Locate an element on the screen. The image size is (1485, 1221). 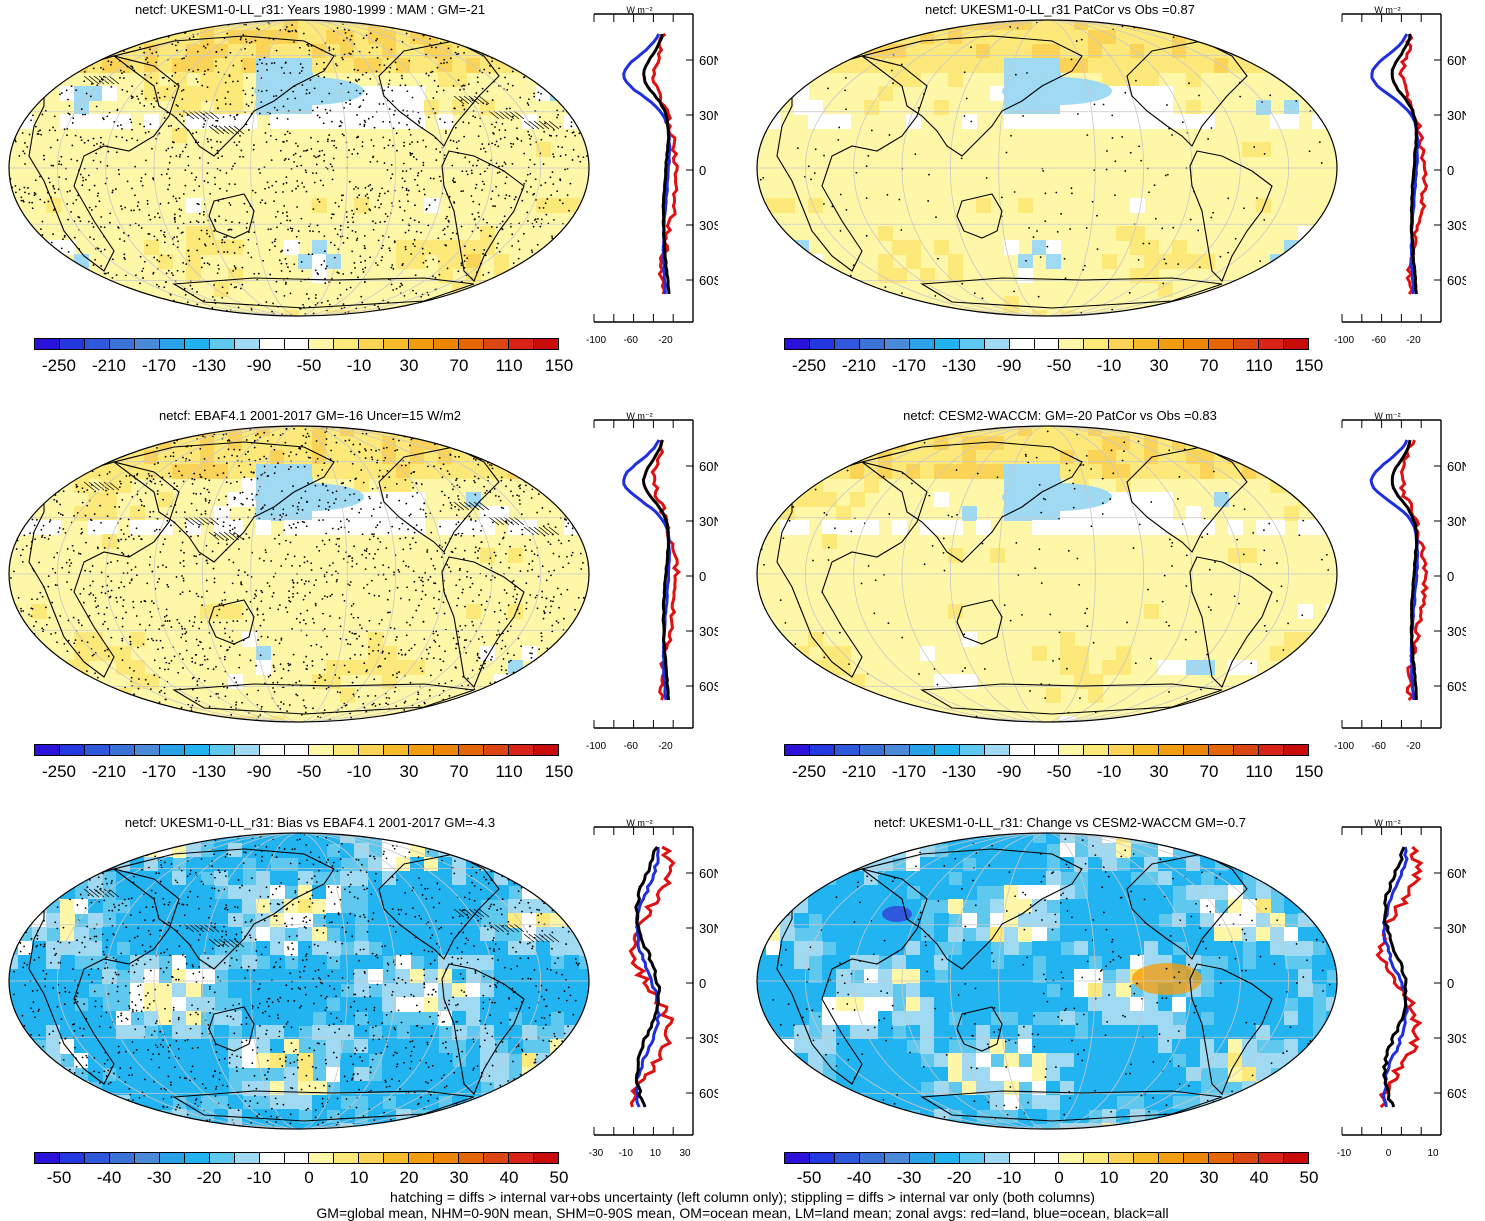
colorbar-tick-label: -50 is located at coordinates (309, 771).